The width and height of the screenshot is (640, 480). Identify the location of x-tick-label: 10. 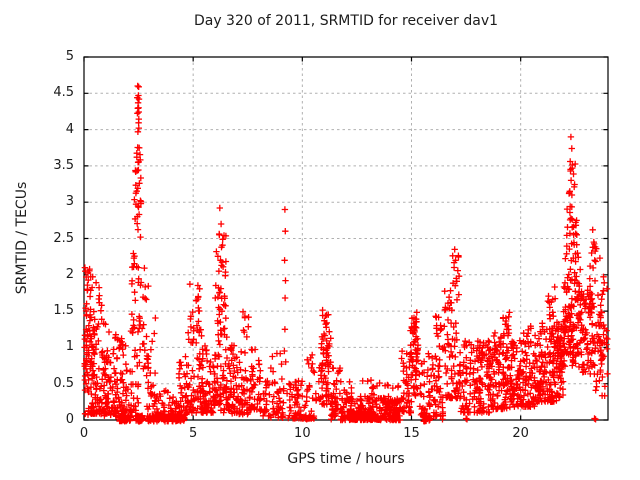
(302, 433).